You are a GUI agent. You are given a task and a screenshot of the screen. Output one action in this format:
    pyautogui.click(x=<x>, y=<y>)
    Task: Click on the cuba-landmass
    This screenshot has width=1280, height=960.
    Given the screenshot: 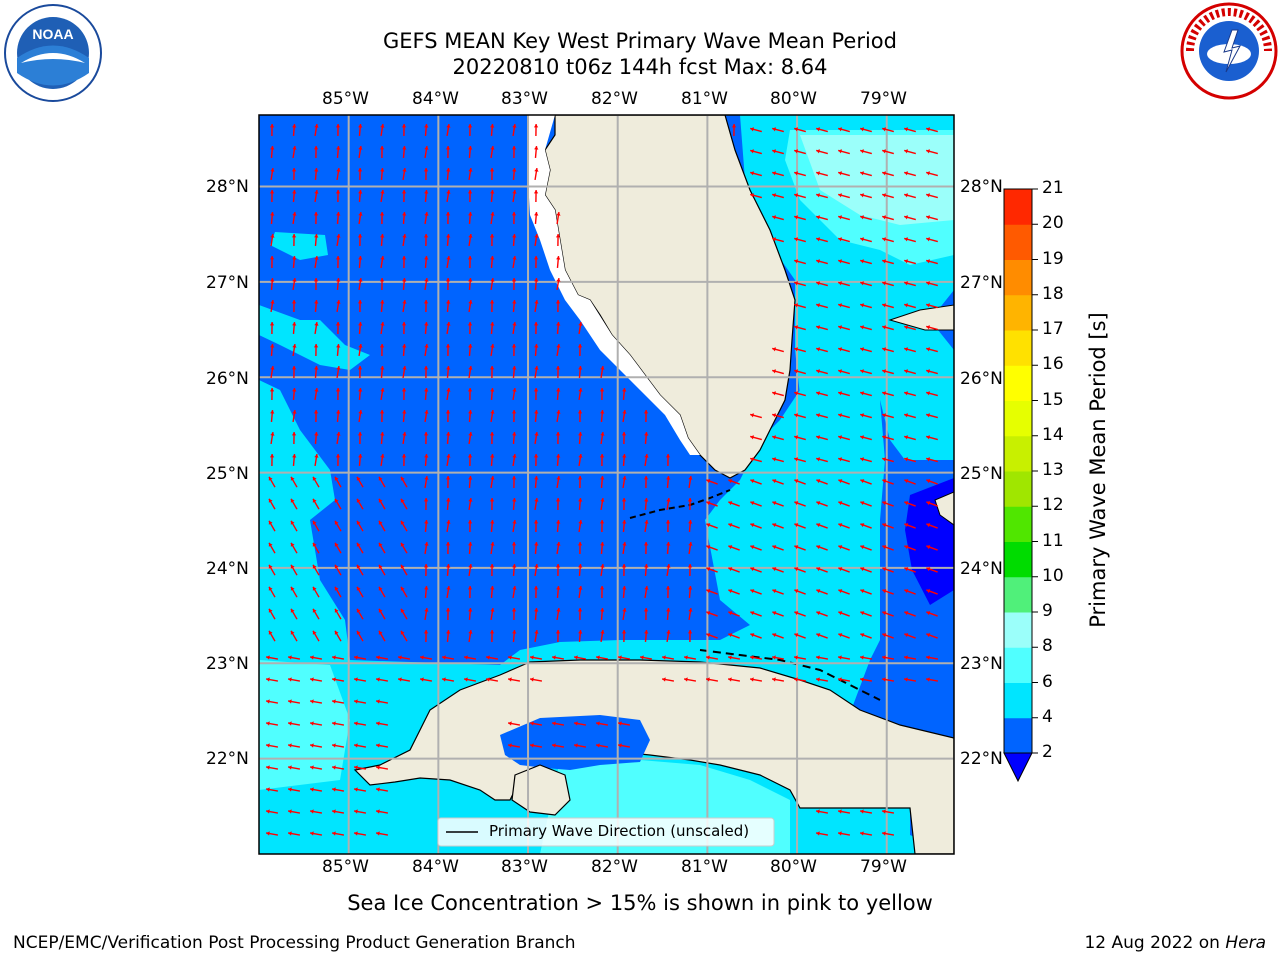 What is the action you would take?
    pyautogui.click(x=653, y=756)
    